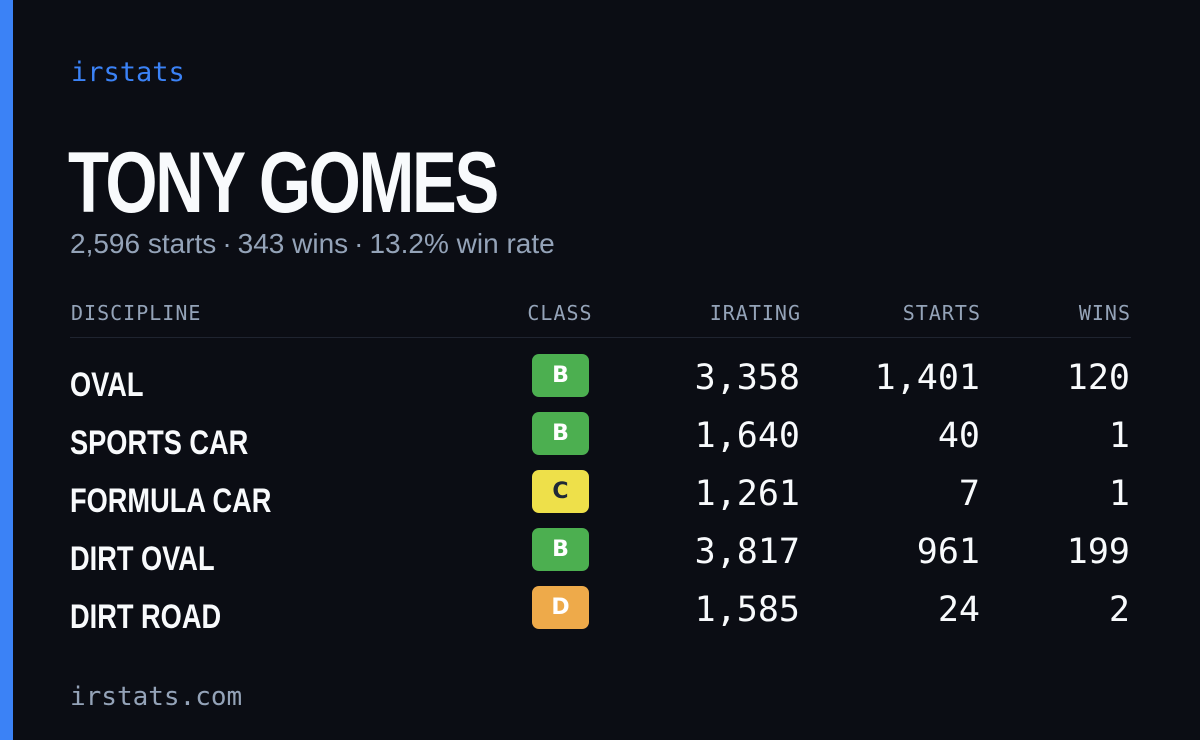 The image size is (1200, 740). I want to click on player-name: TONY GOMES, so click(283, 183).